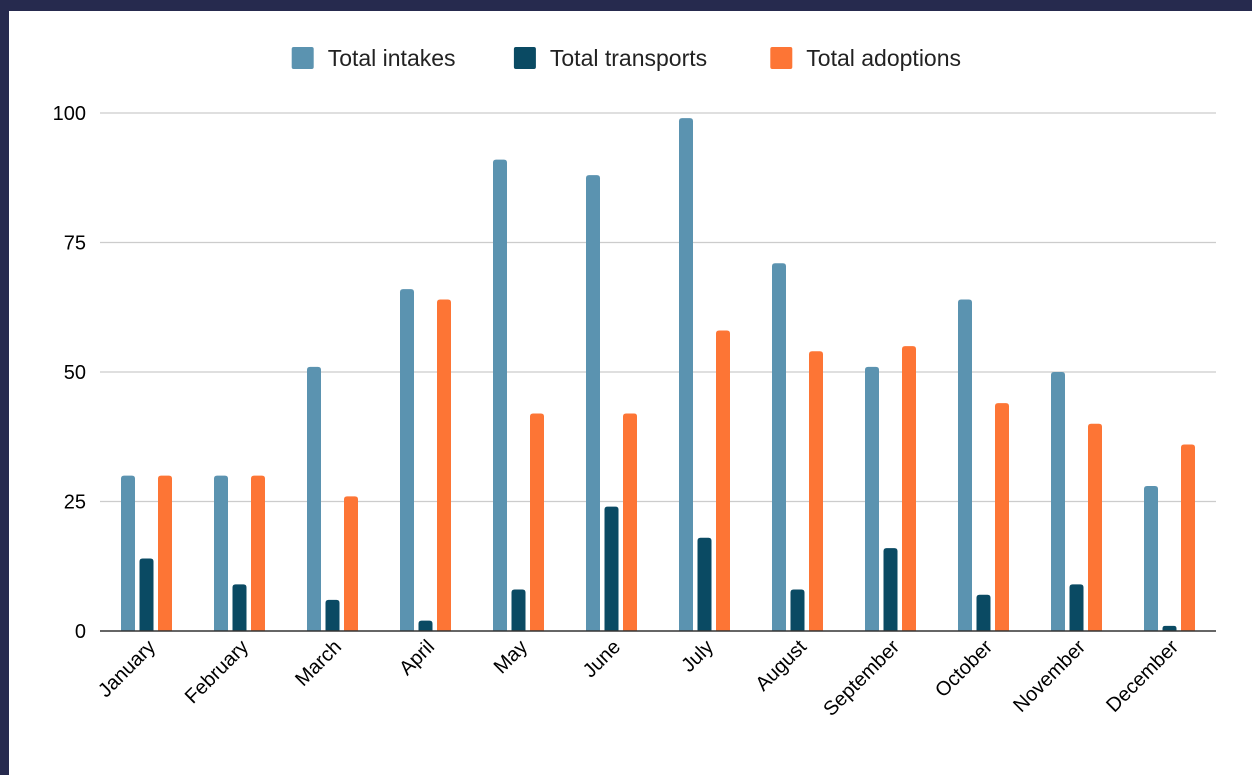 The width and height of the screenshot is (1252, 775). I want to click on y-tick-label: 100, so click(69, 114).